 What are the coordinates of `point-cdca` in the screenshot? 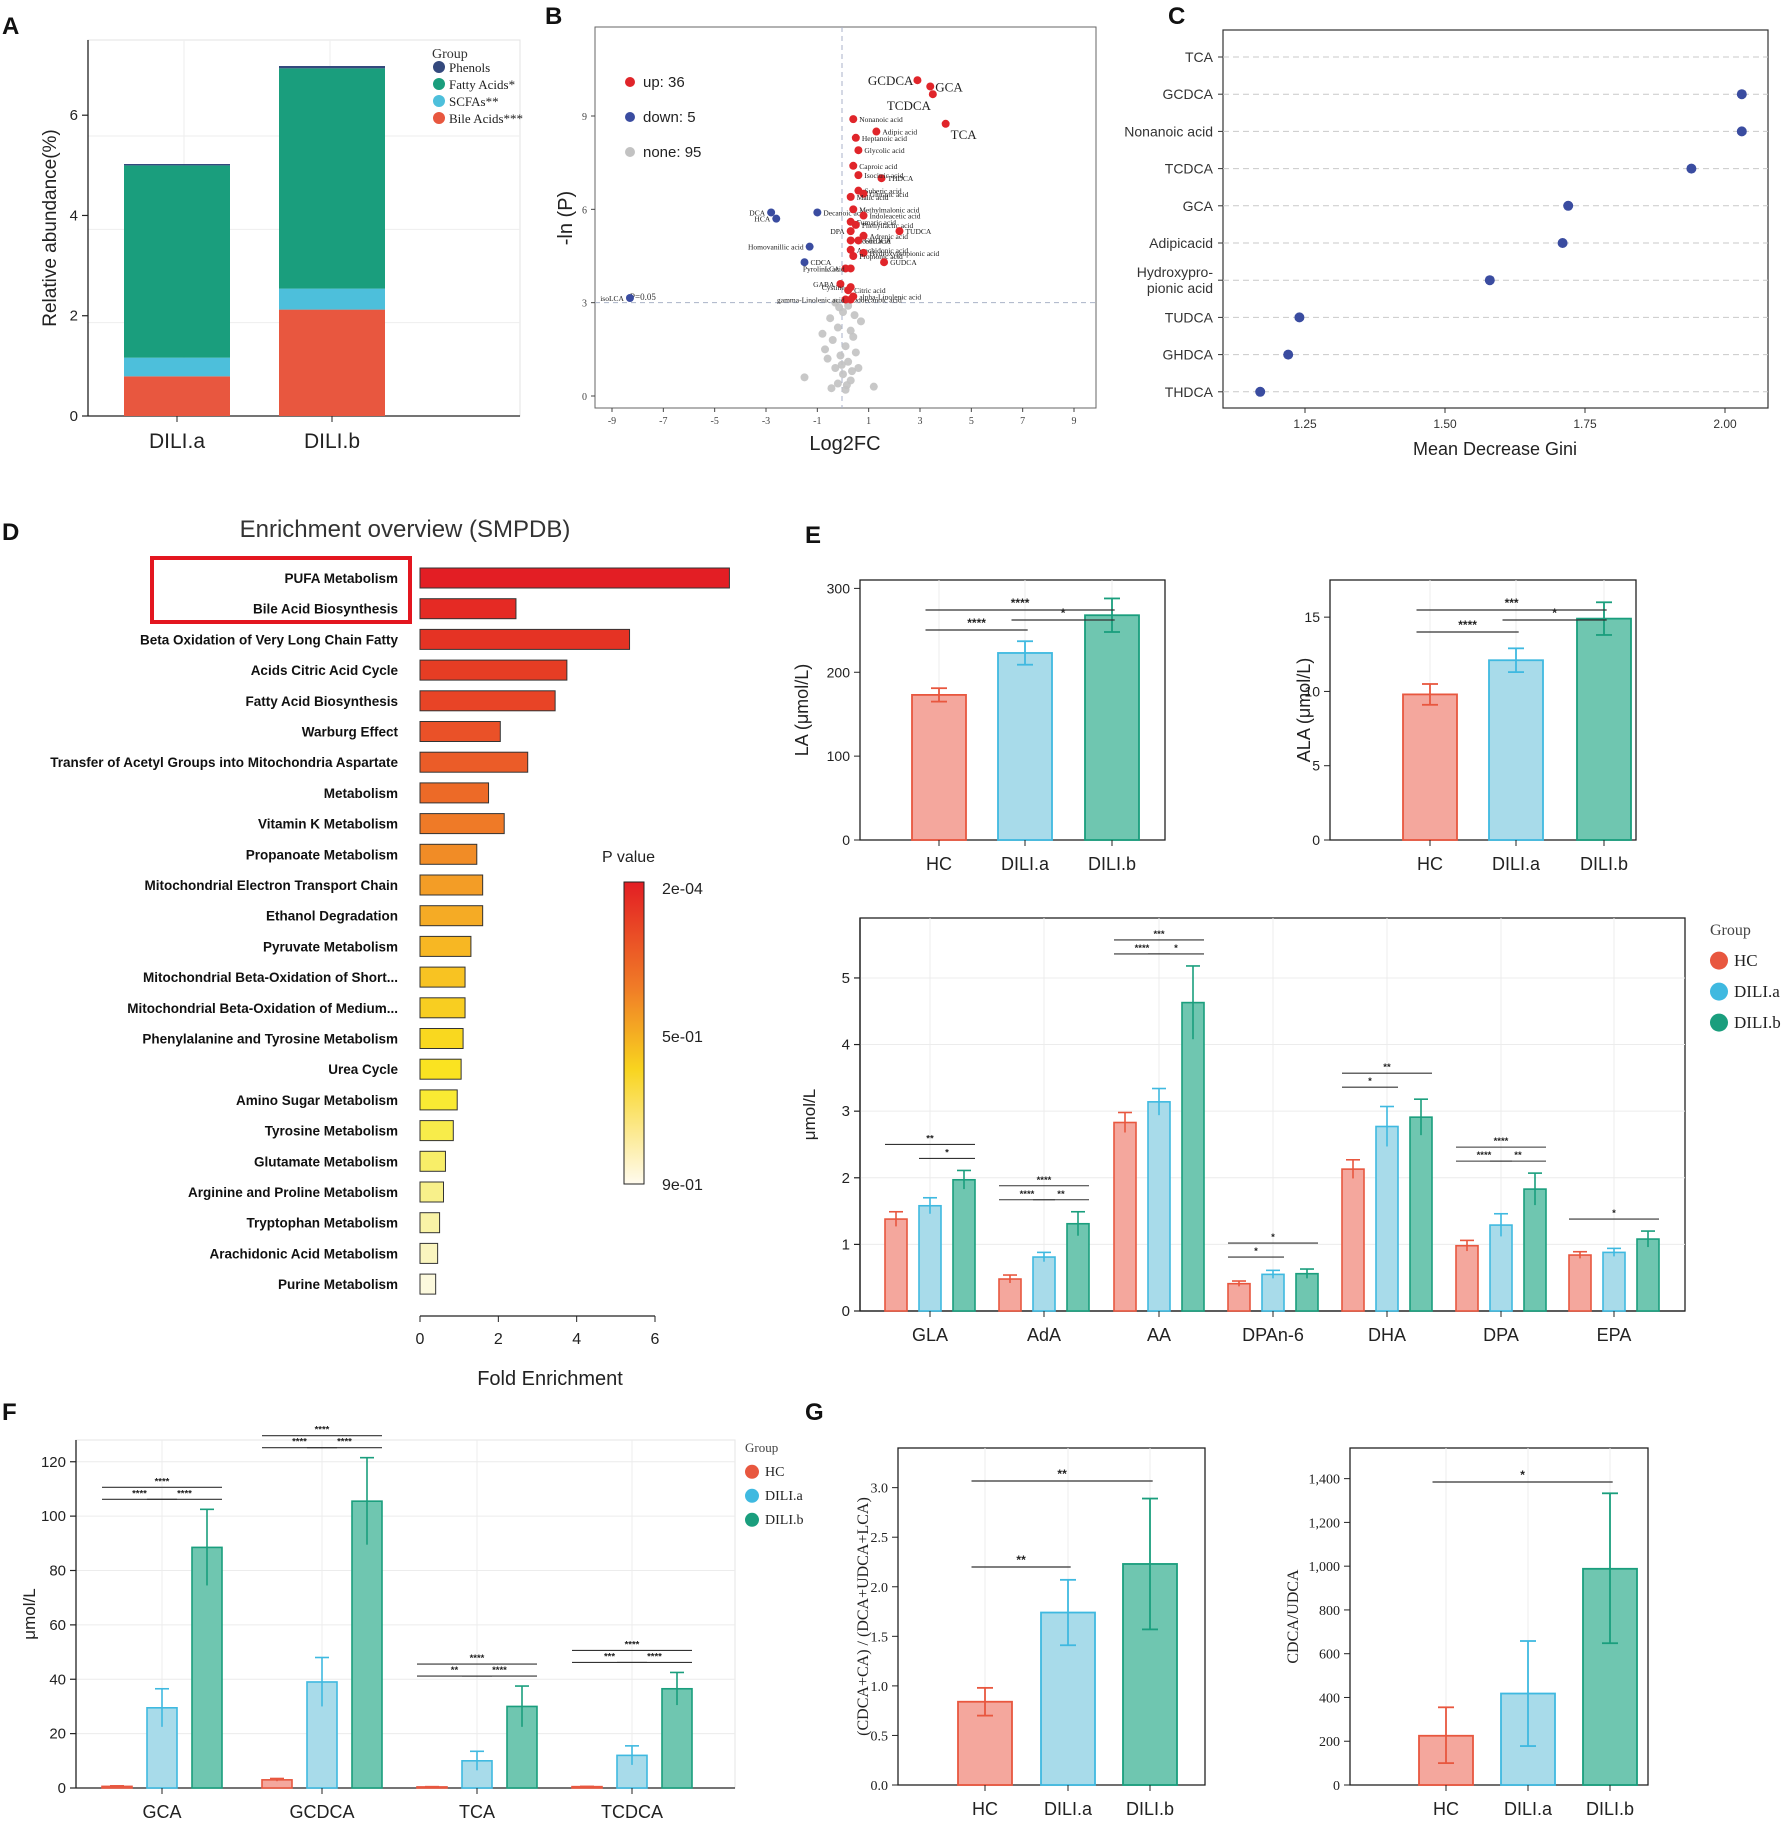 It's located at (804, 262).